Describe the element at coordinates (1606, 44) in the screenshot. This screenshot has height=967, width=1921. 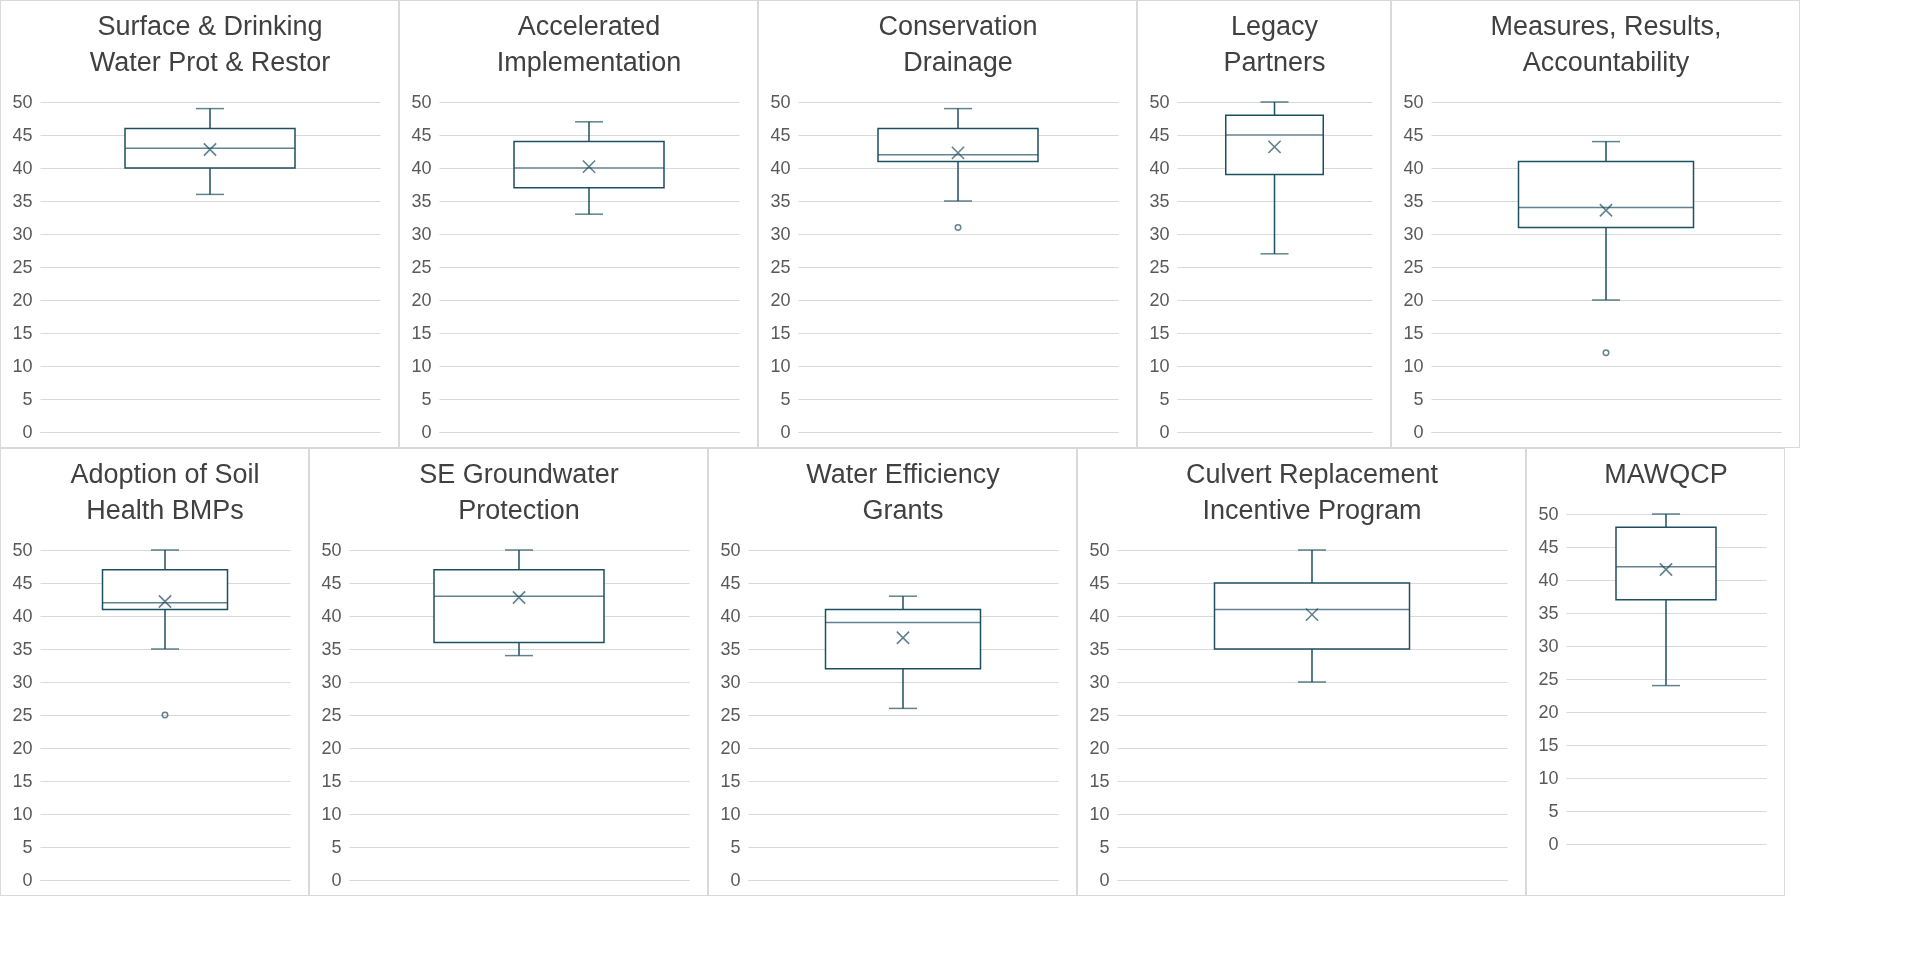
I see `chart-title: Measures, Results, Accountability` at that location.